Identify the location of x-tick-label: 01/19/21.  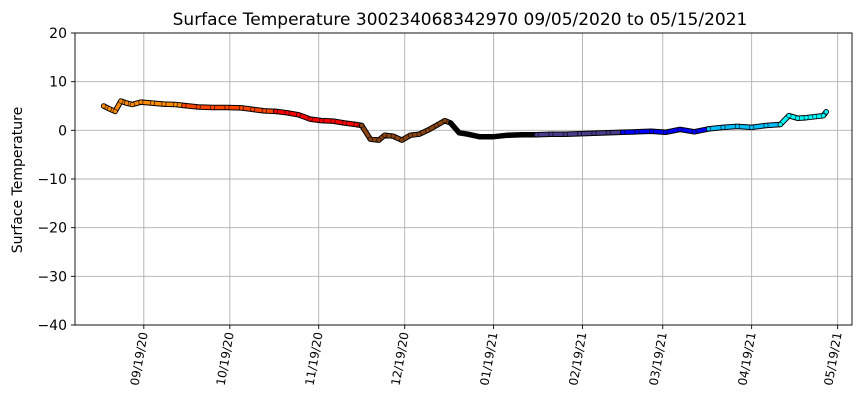
(488, 359).